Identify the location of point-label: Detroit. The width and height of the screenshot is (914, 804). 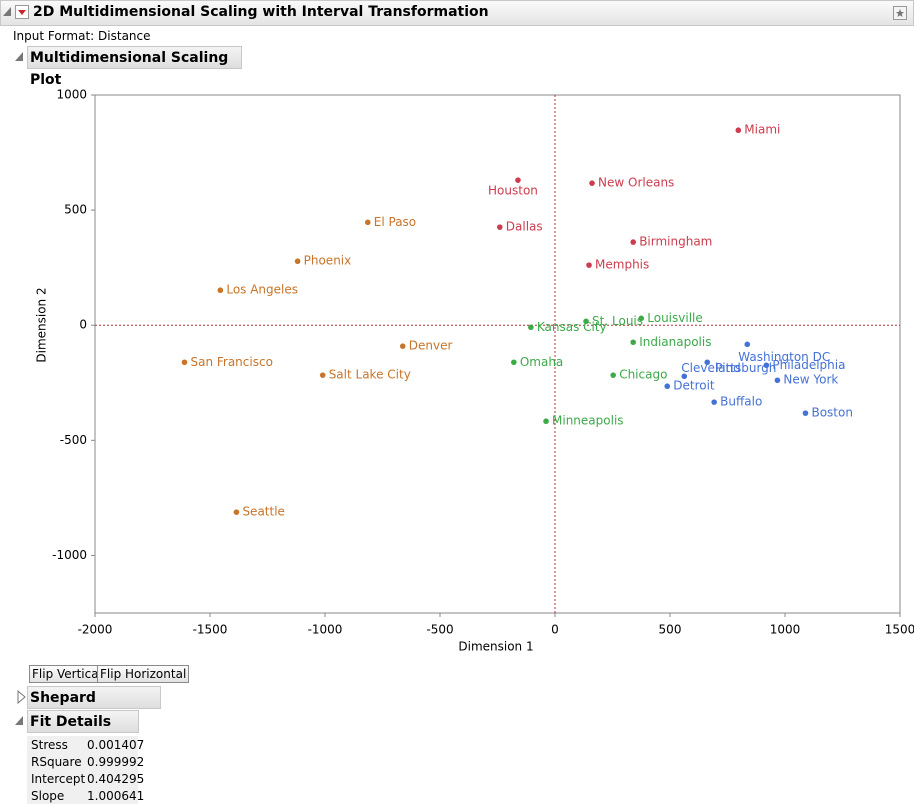
(694, 386).